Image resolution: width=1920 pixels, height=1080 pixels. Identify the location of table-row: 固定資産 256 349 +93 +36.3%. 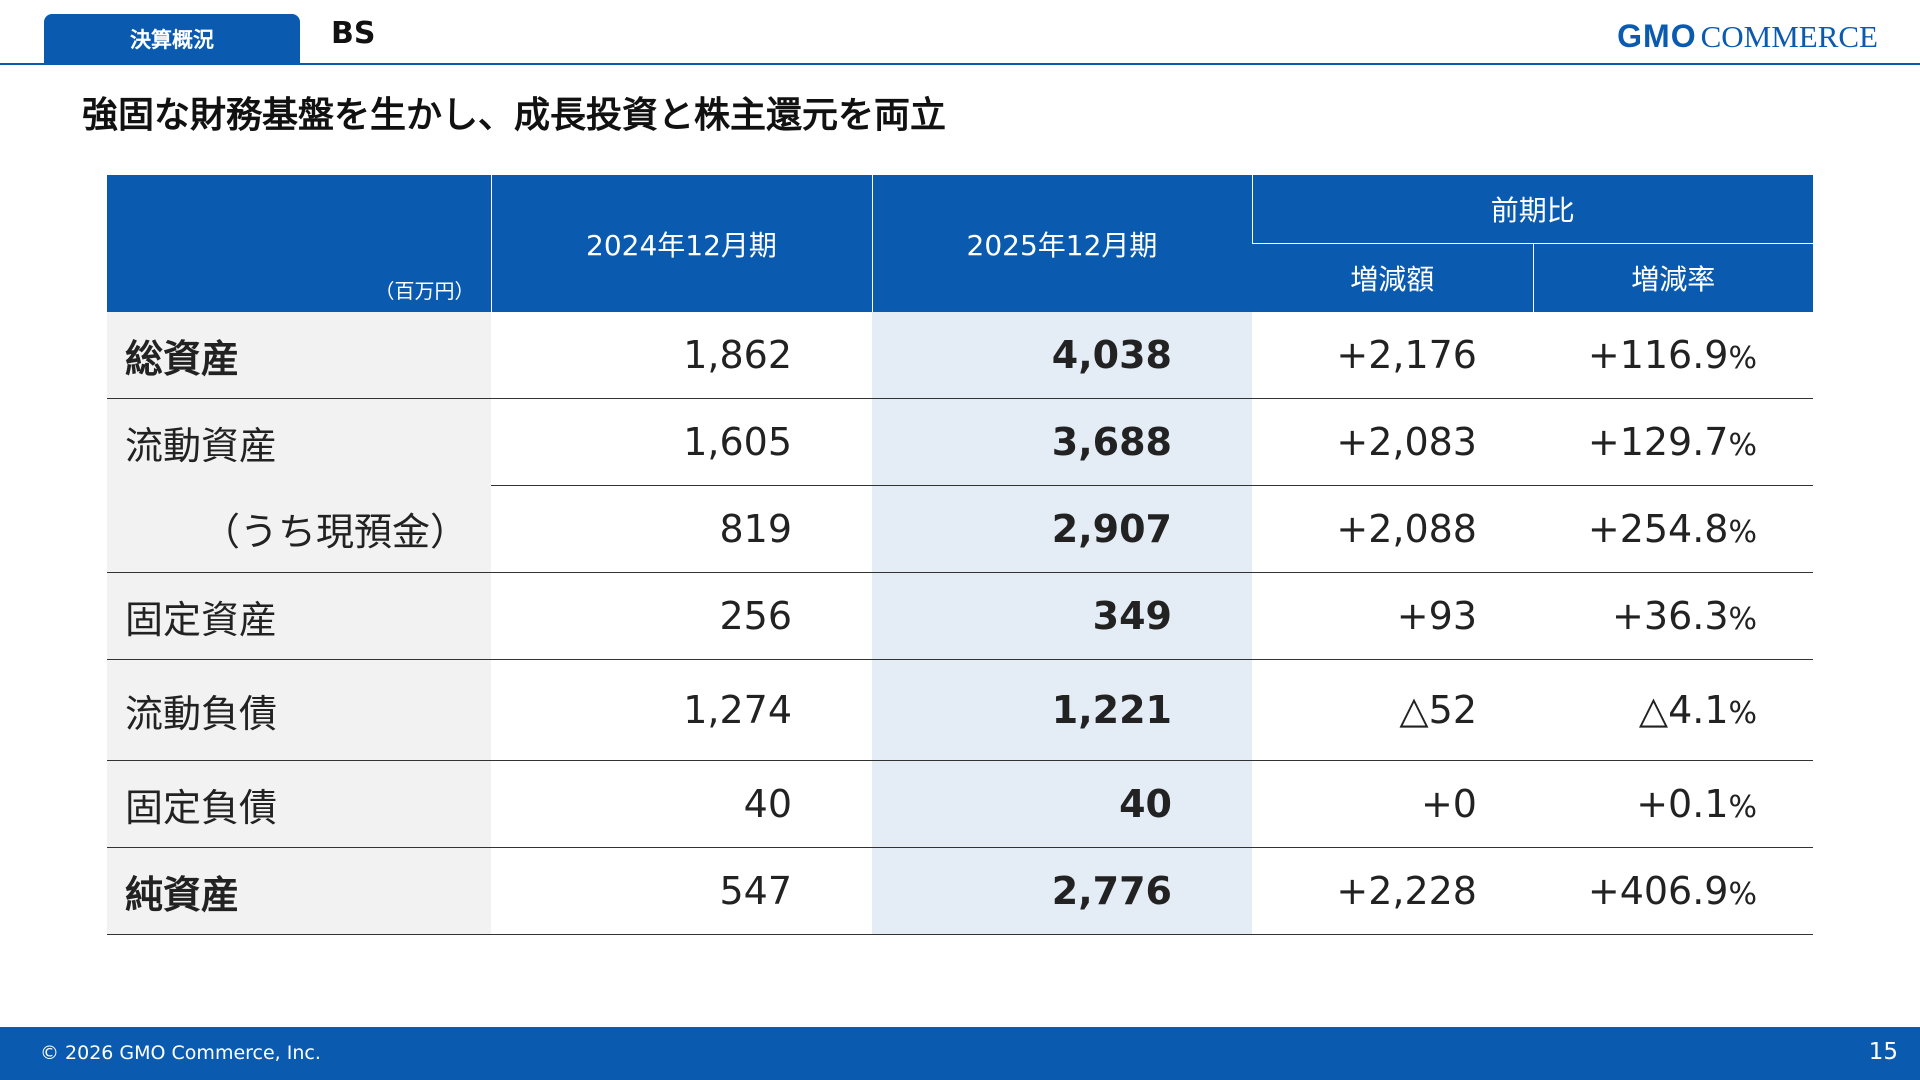
(960, 616).